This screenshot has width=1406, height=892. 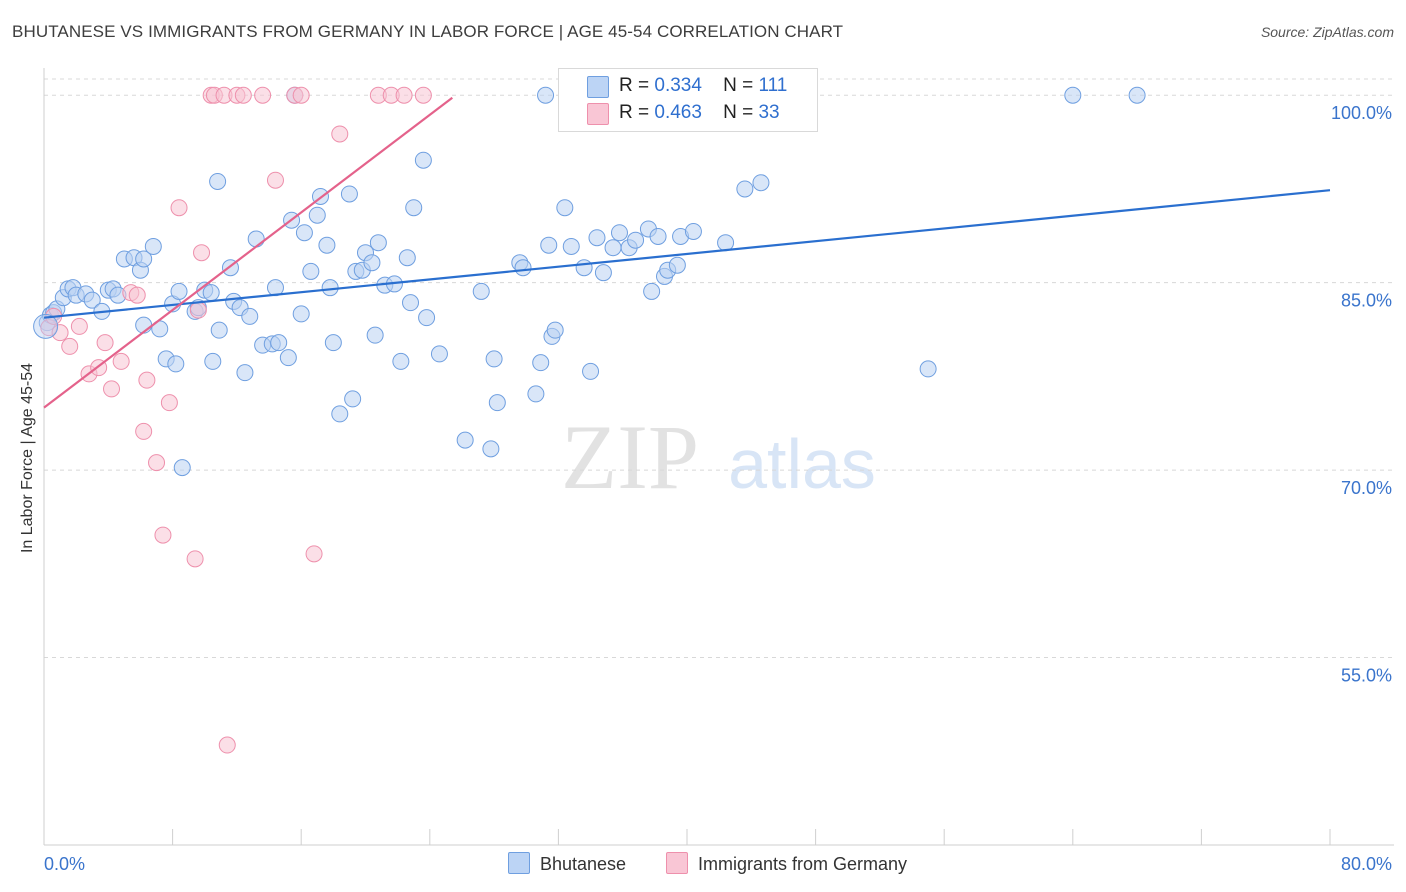 What do you see at coordinates (1366, 488) in the screenshot?
I see `y-tick-label: 70.0%` at bounding box center [1366, 488].